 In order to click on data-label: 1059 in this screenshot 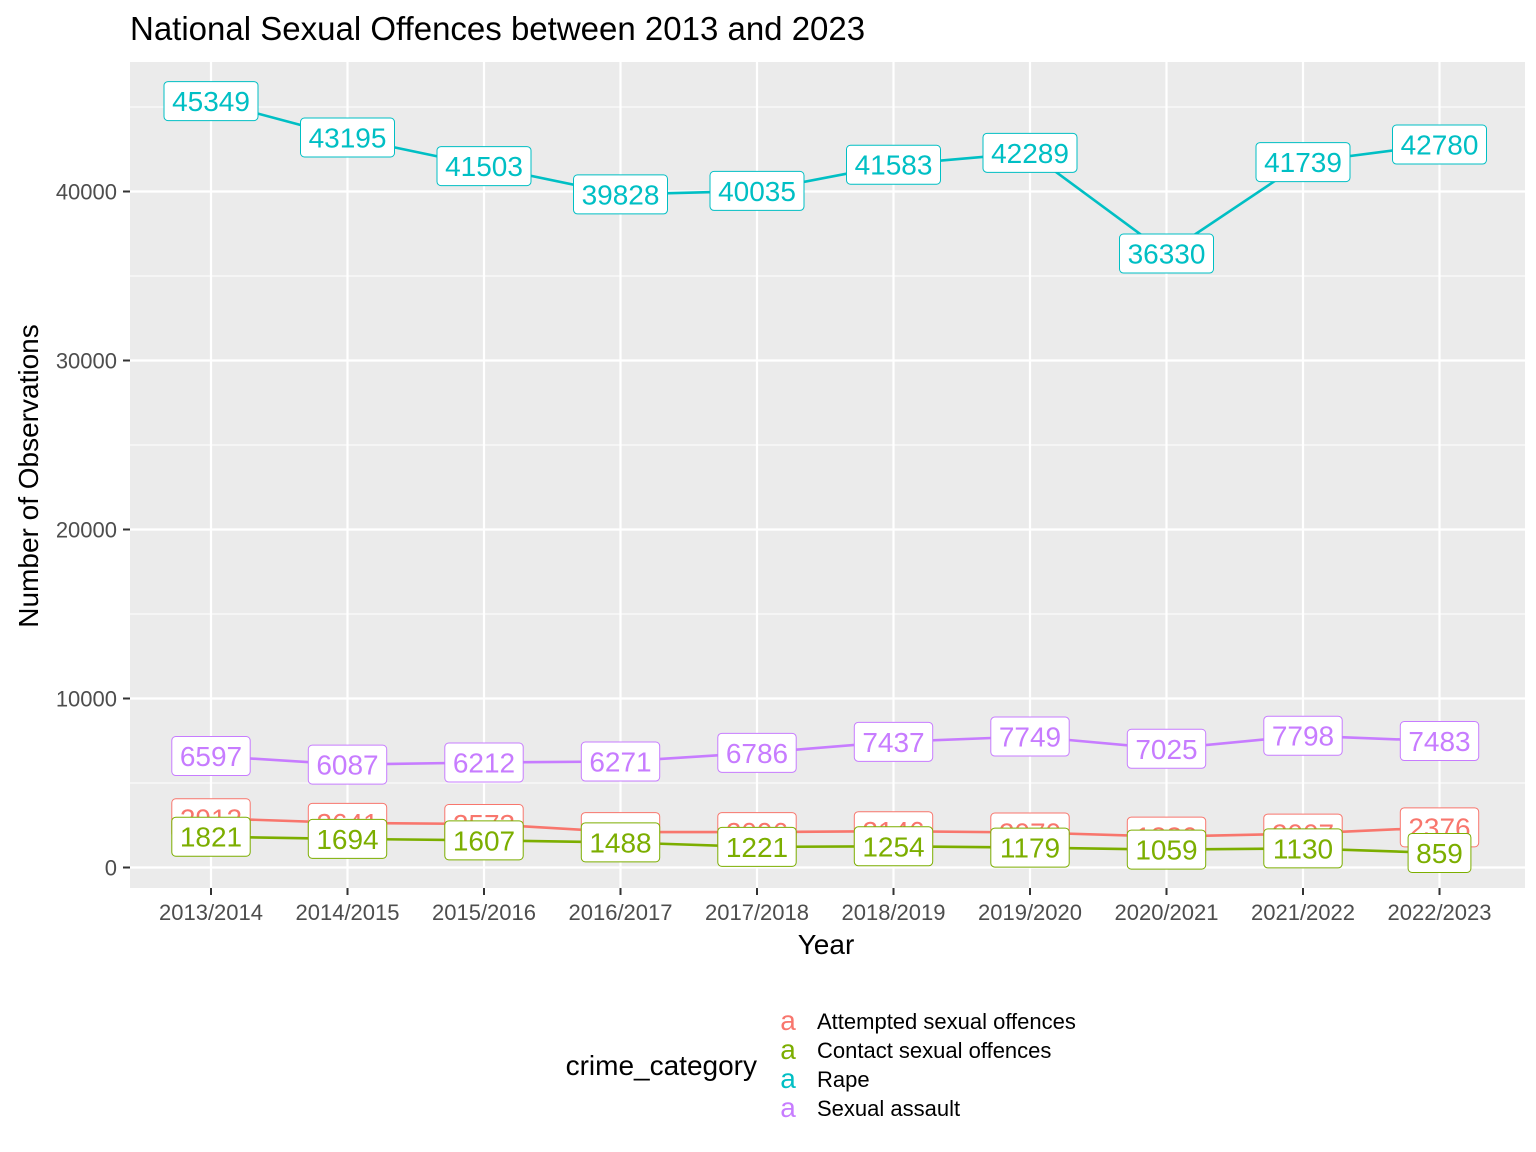, I will do `click(1166, 849)`.